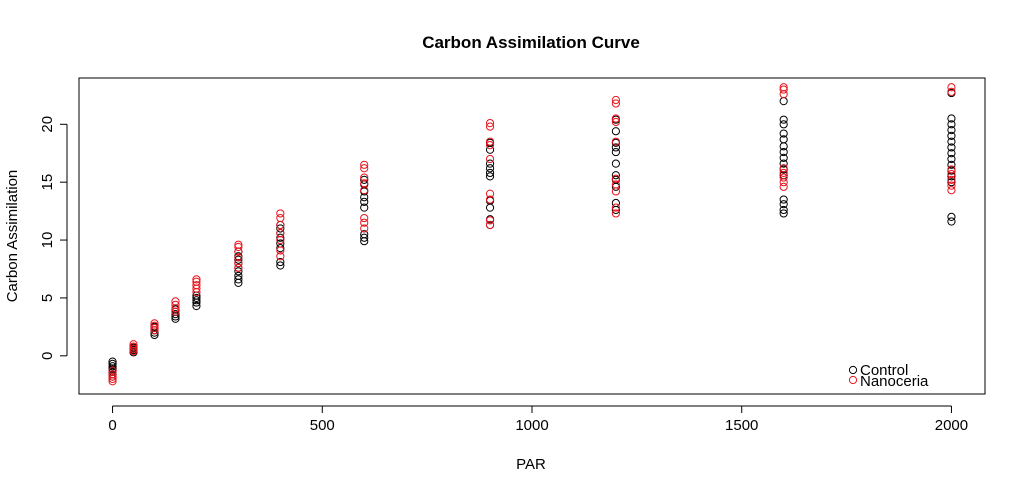  What do you see at coordinates (878, 370) in the screenshot?
I see `legend-item-control: Control` at bounding box center [878, 370].